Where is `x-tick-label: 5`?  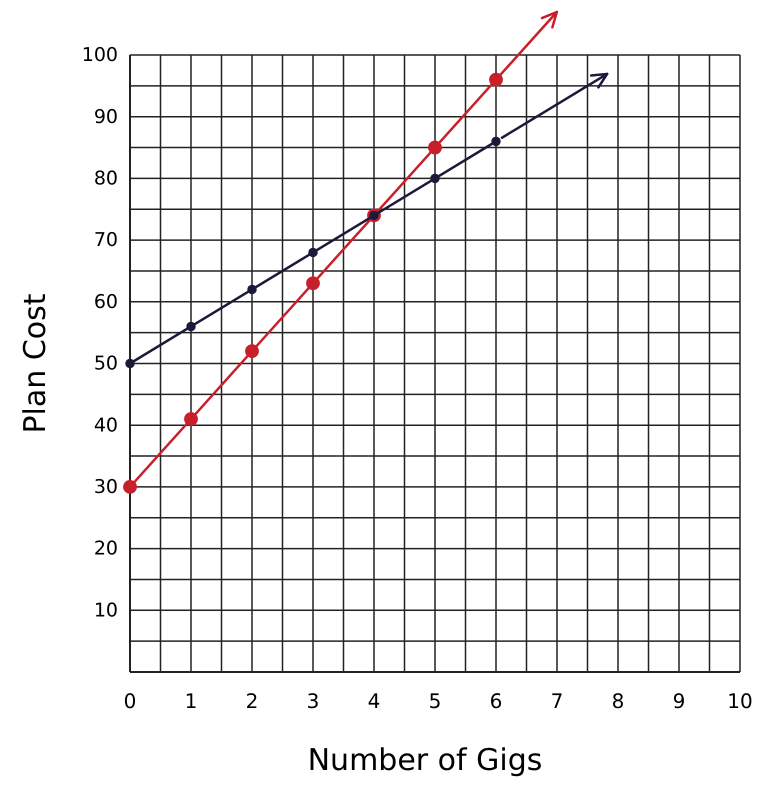
x-tick-label: 5 is located at coordinates (435, 701).